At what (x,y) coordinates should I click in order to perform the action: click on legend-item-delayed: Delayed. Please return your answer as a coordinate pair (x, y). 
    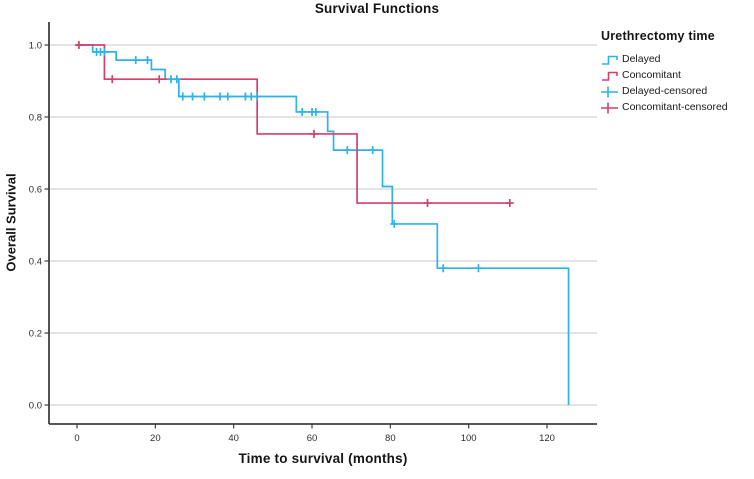
    Looking at the image, I should click on (664, 59).